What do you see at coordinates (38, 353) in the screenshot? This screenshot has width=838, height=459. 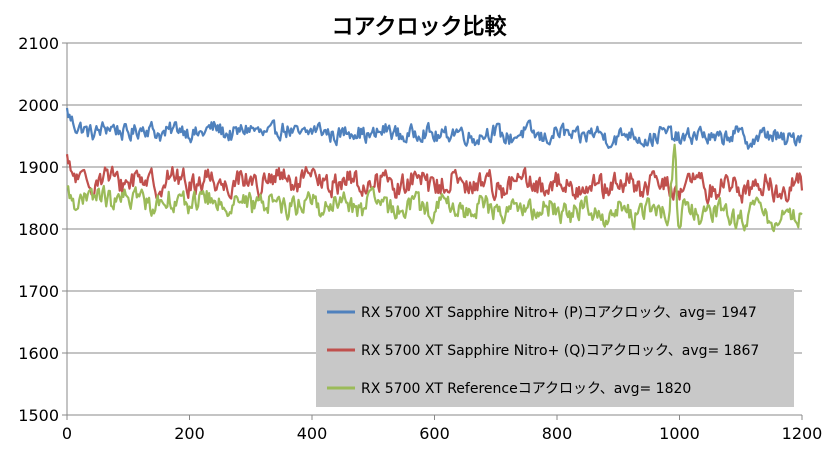 I see `y-tick-label: 1600` at bounding box center [38, 353].